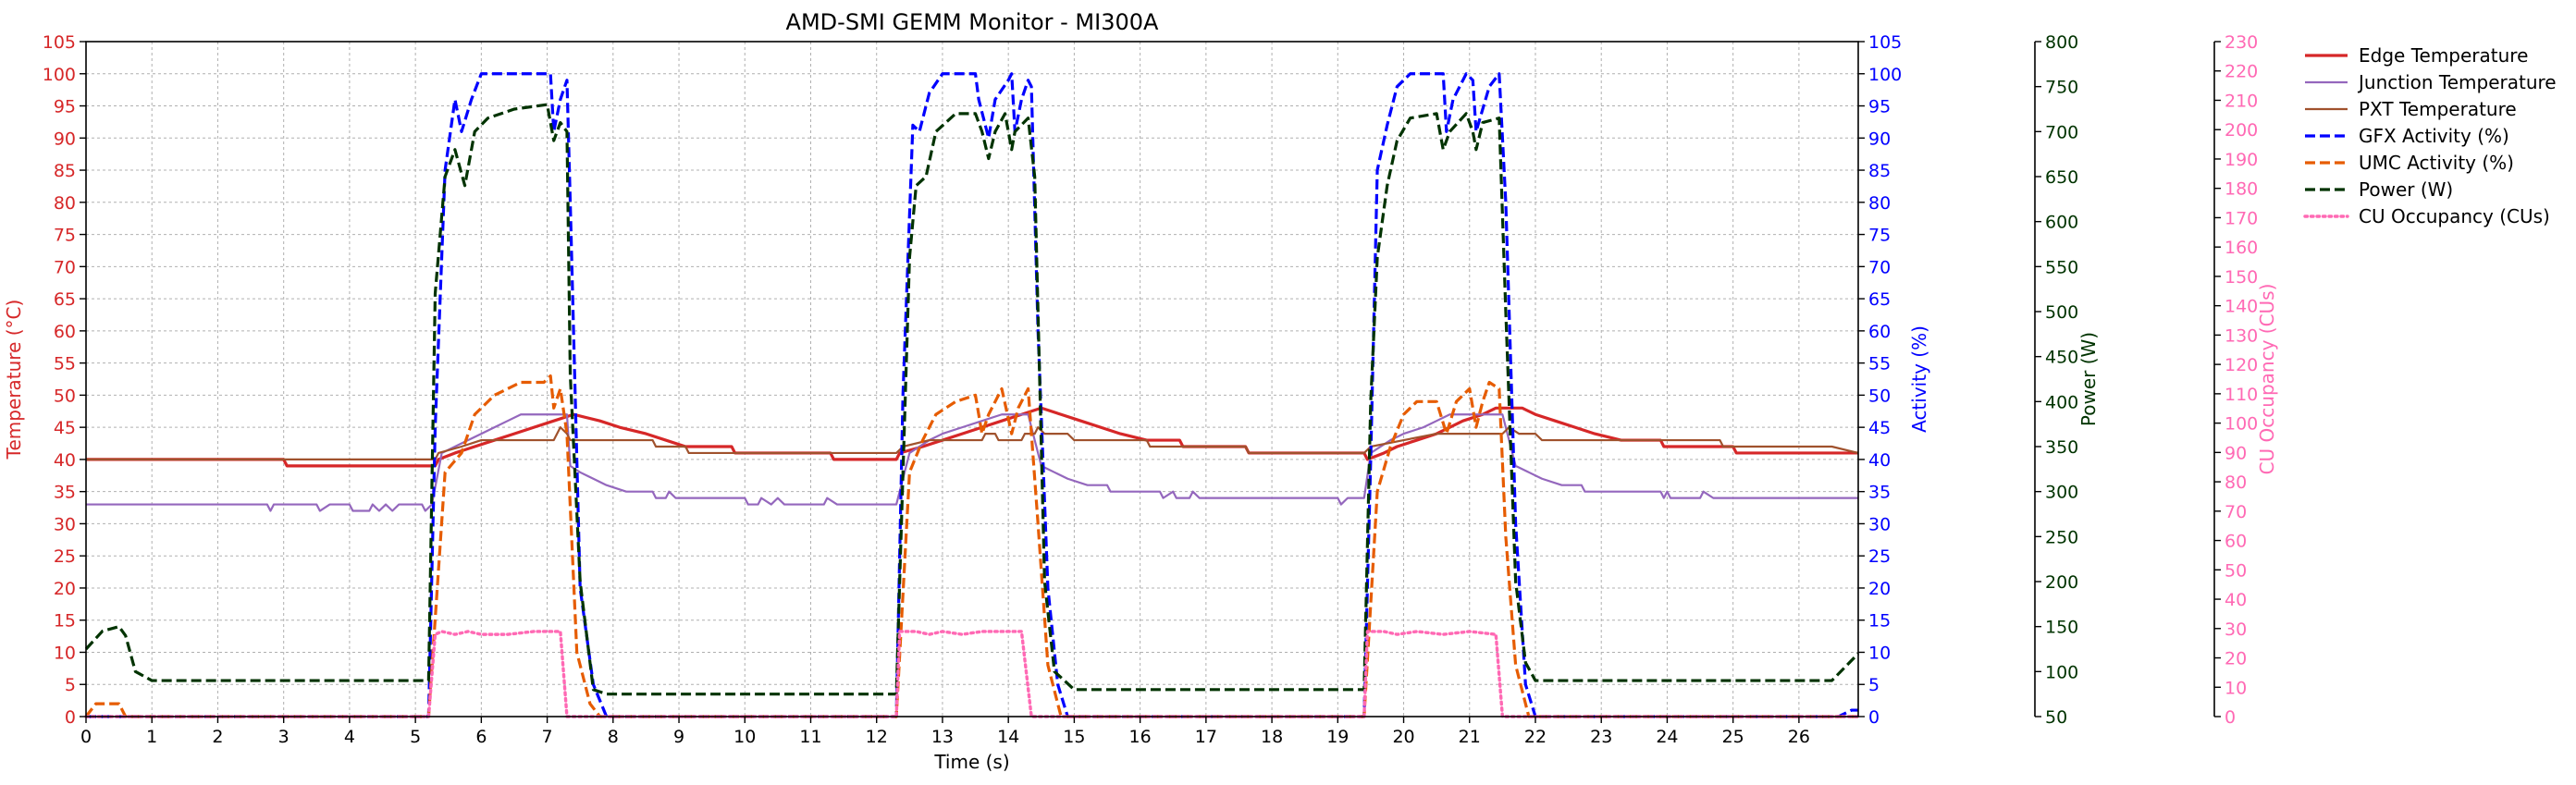 Image resolution: width=2576 pixels, height=785 pixels. What do you see at coordinates (1879, 364) in the screenshot?
I see `activity-tick-label: 55` at bounding box center [1879, 364].